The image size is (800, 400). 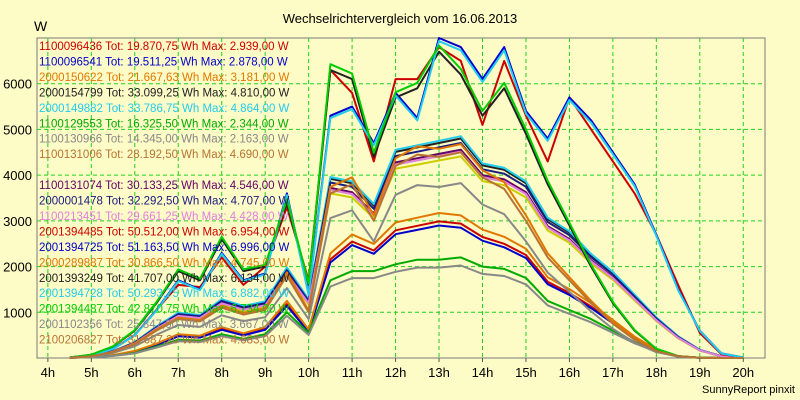 What do you see at coordinates (748, 390) in the screenshot?
I see `credit-text: SunnyReport pinxit` at bounding box center [748, 390].